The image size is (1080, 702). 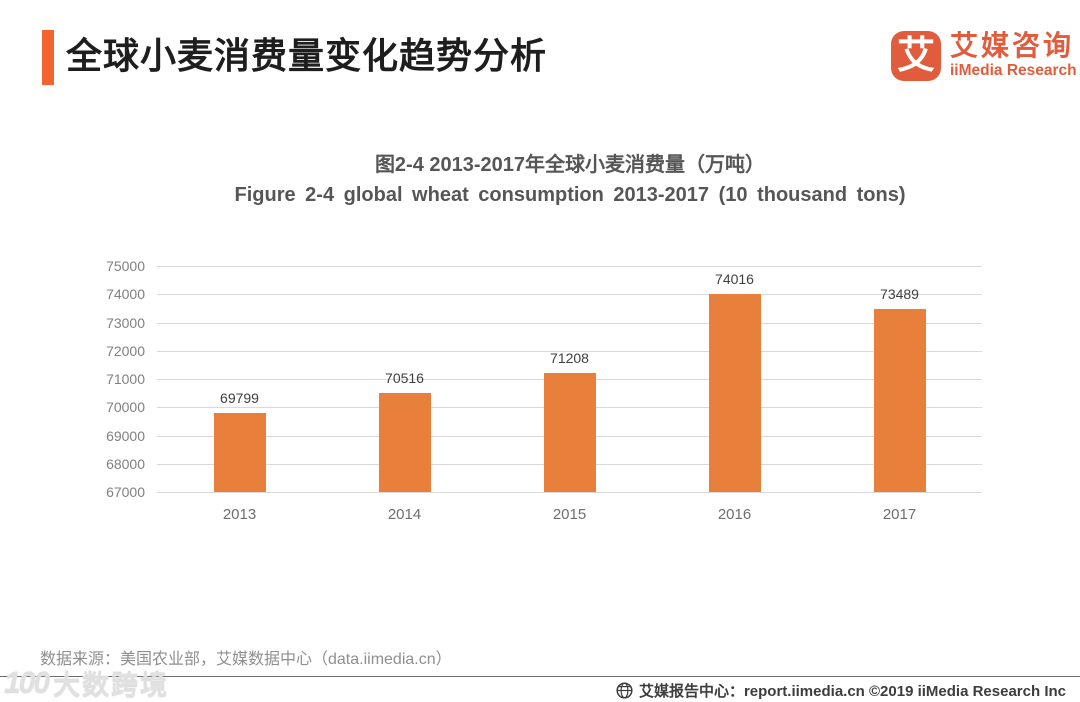 What do you see at coordinates (734, 514) in the screenshot?
I see `x-tick-label: 2016` at bounding box center [734, 514].